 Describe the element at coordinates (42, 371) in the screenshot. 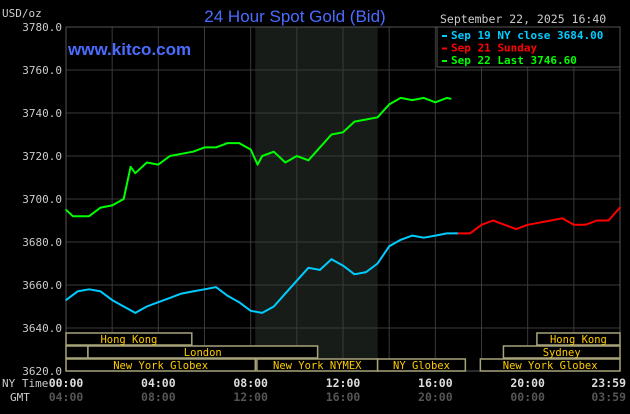

I see `y-tick-label: 3620.0` at that location.